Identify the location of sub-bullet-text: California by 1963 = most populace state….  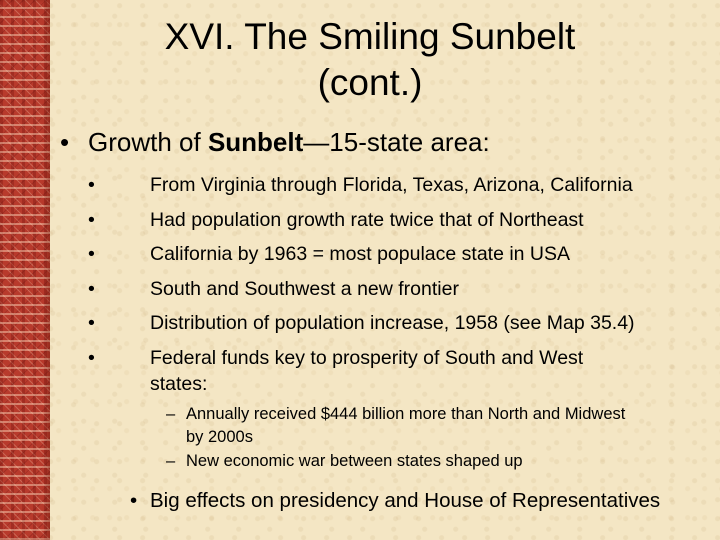
(360, 254).